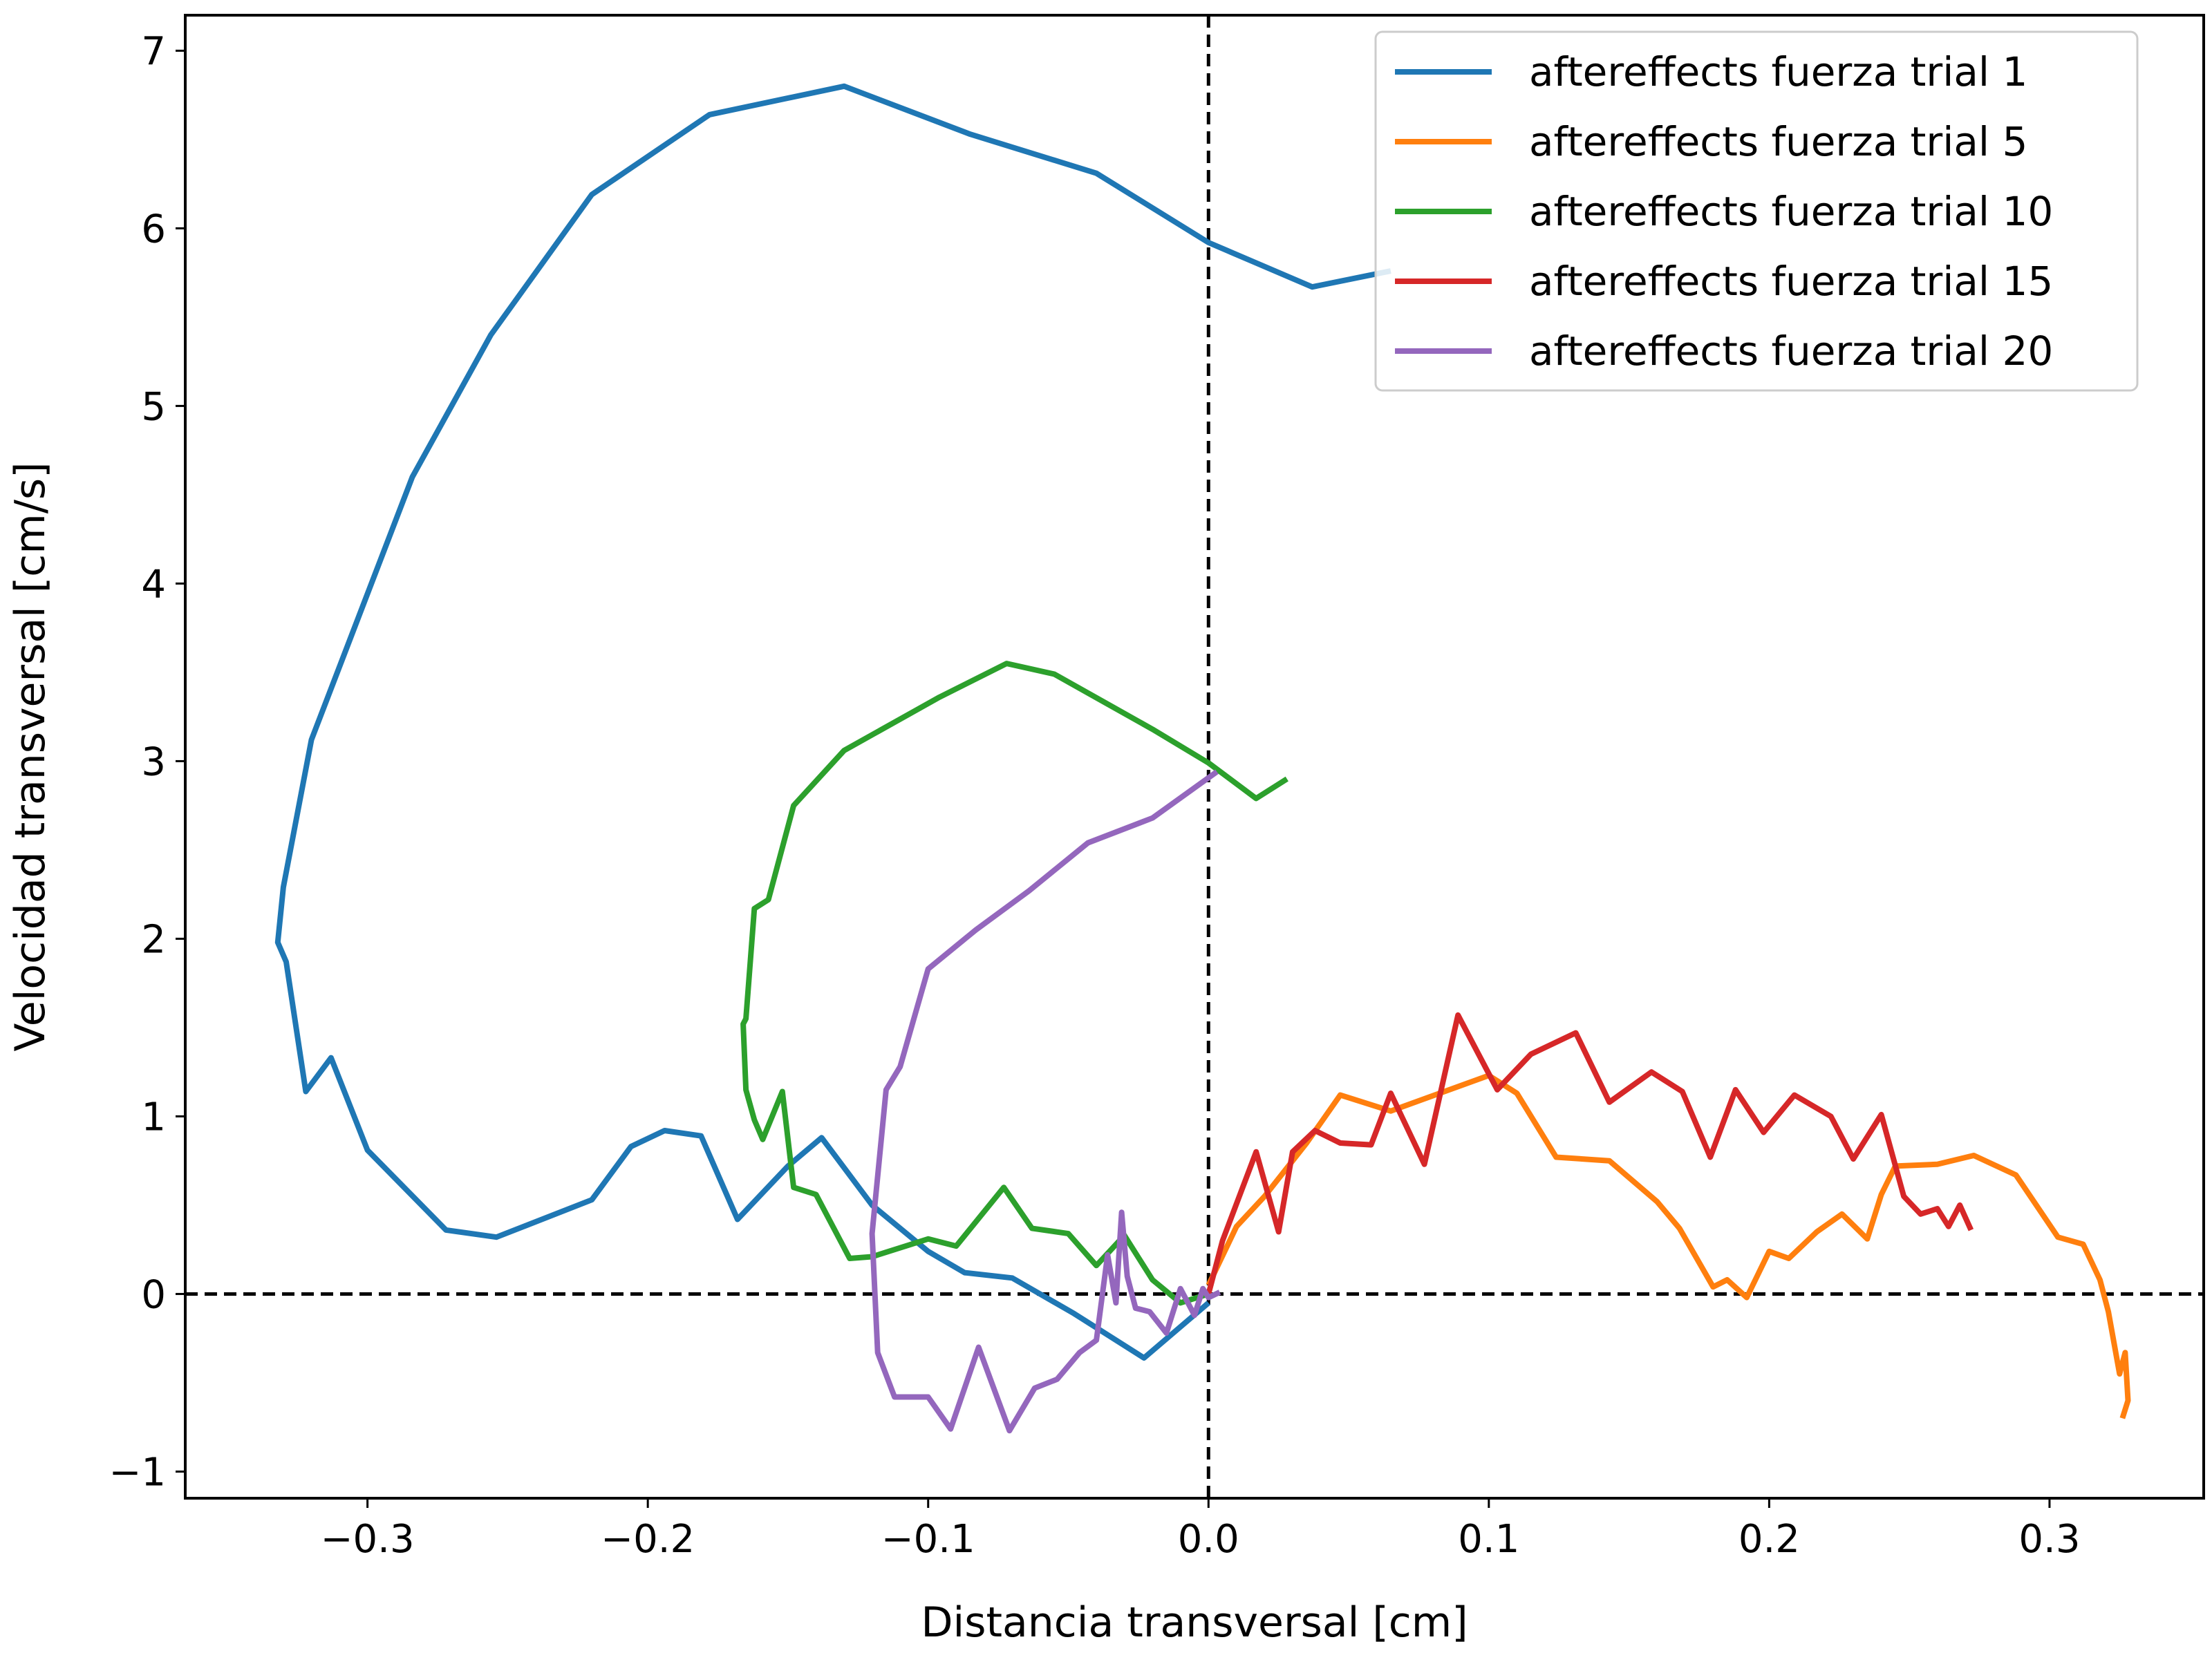 This screenshot has width=2212, height=1662. What do you see at coordinates (138, 1472) in the screenshot?
I see `y-tick-label: −1` at bounding box center [138, 1472].